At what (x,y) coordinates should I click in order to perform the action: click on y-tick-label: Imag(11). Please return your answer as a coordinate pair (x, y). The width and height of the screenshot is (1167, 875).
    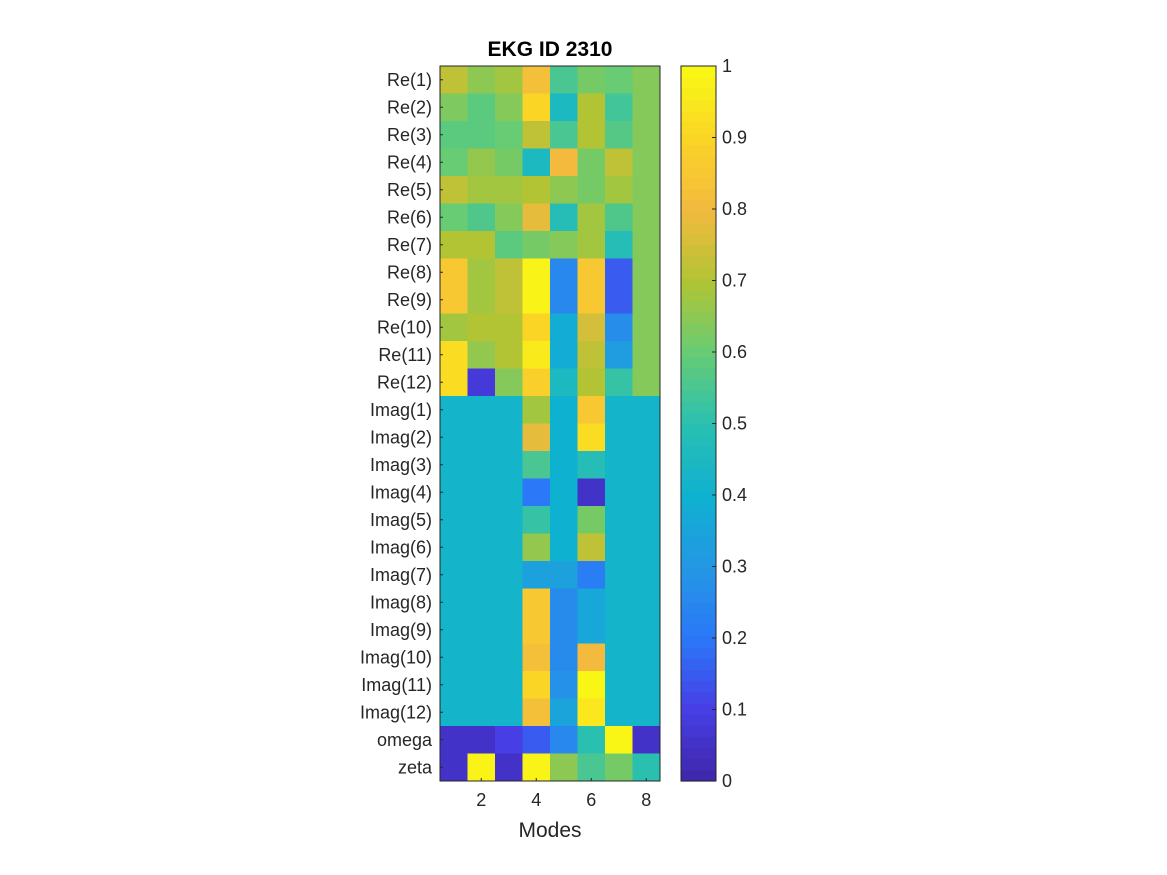
    Looking at the image, I should click on (396, 685).